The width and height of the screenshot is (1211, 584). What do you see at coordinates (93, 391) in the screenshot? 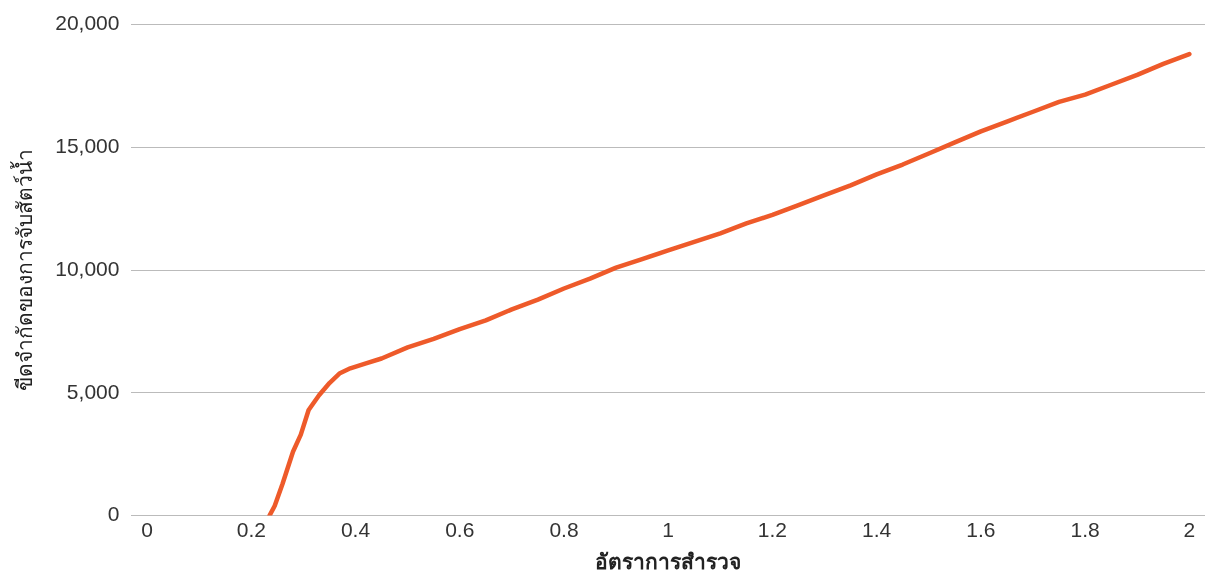
I see `y-tick-label: 5,000` at bounding box center [93, 391].